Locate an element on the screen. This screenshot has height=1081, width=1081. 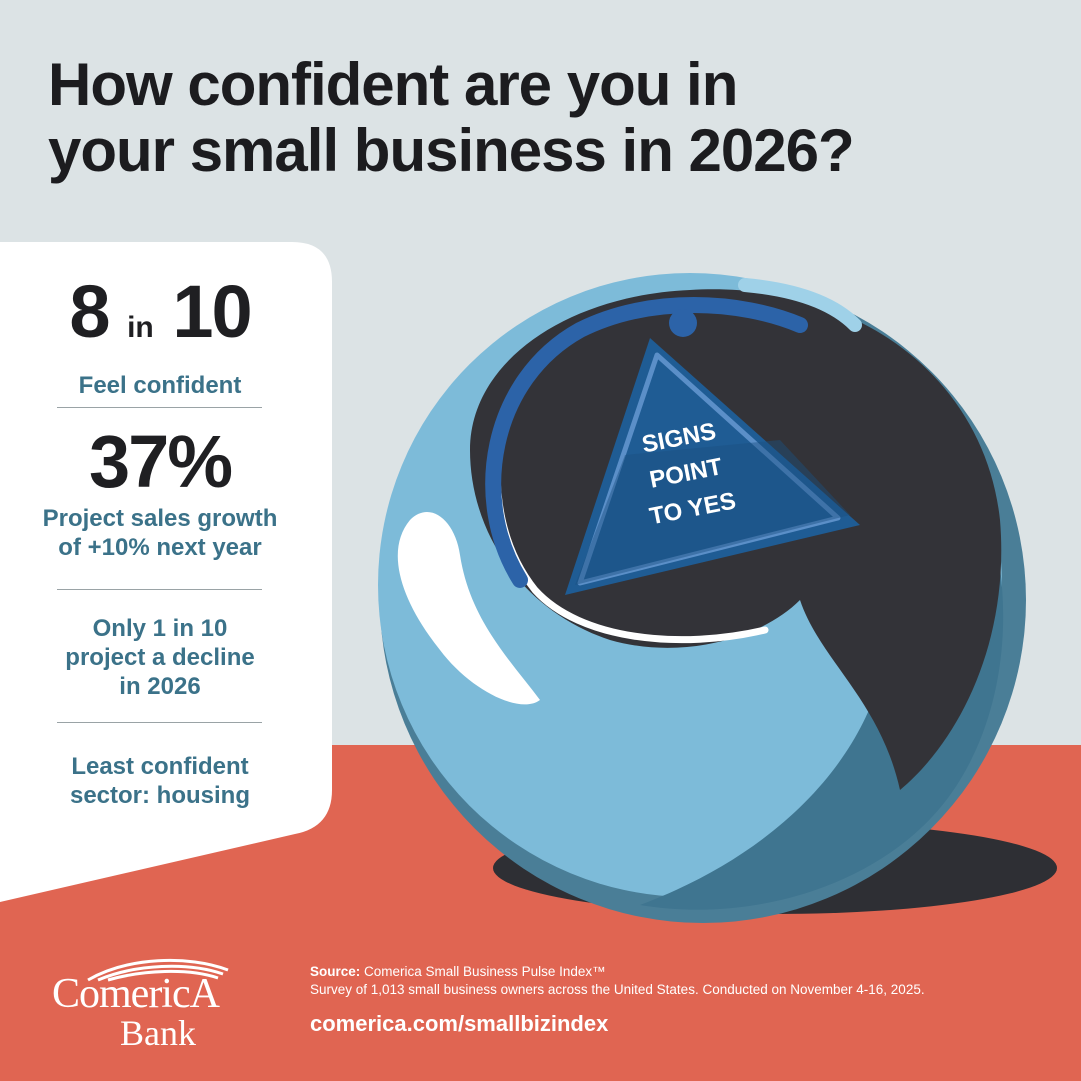
logo-swoosh-icon is located at coordinates (158, 970).